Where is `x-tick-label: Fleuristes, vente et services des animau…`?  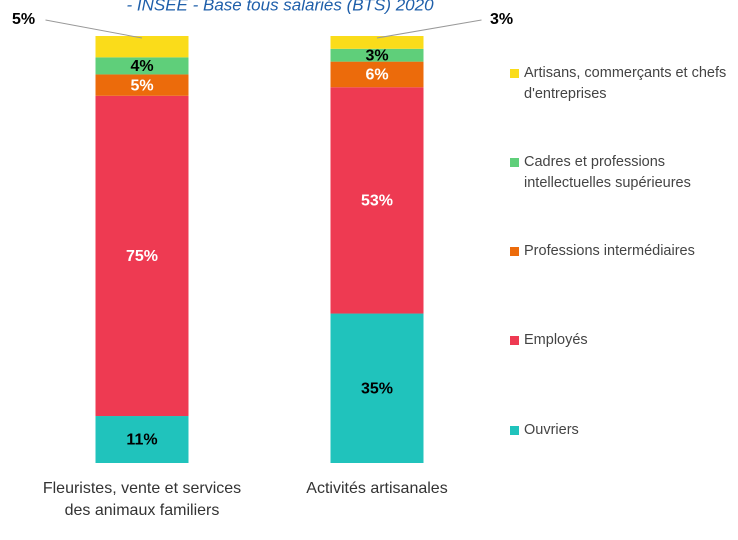
x-tick-label: Fleuristes, vente et services des animau… is located at coordinates (142, 499).